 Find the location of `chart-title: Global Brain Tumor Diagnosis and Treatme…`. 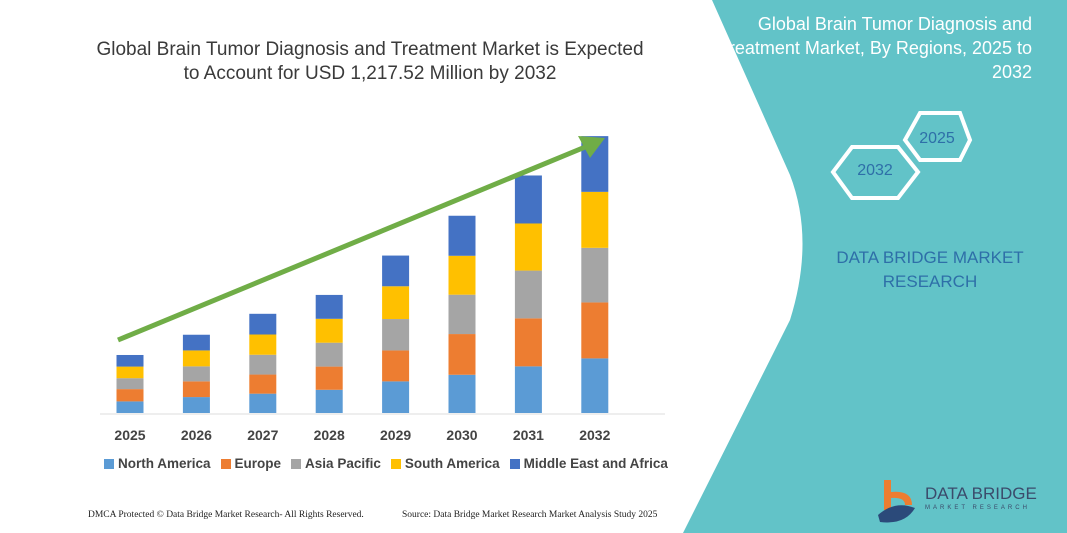

chart-title: Global Brain Tumor Diagnosis and Treatme… is located at coordinates (370, 61).